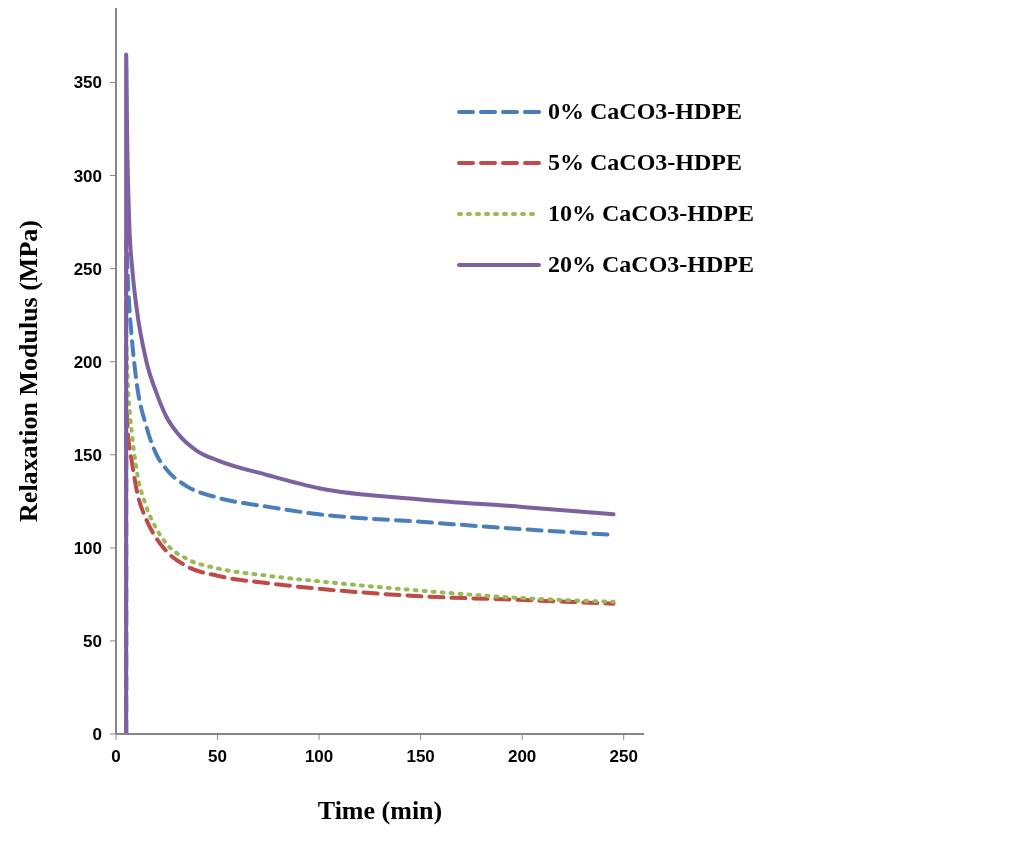 This screenshot has height=847, width=1032. I want to click on y-tick-label: 150, so click(87, 455).